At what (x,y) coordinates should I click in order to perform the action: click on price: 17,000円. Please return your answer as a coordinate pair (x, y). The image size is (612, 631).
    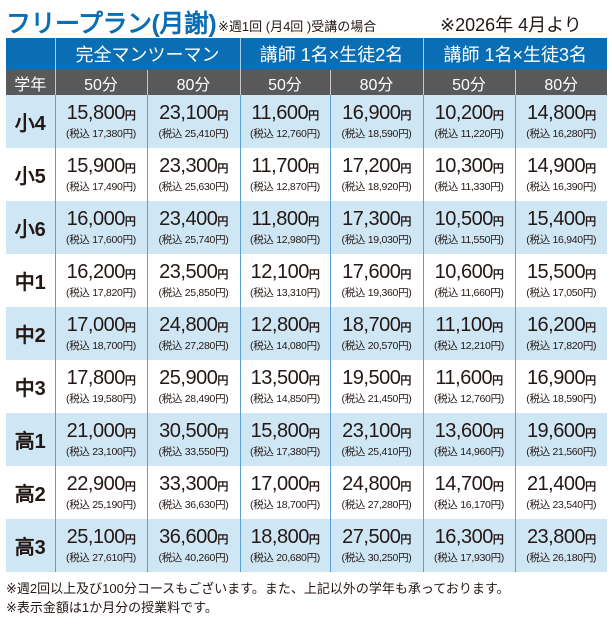
    Looking at the image, I should click on (285, 485).